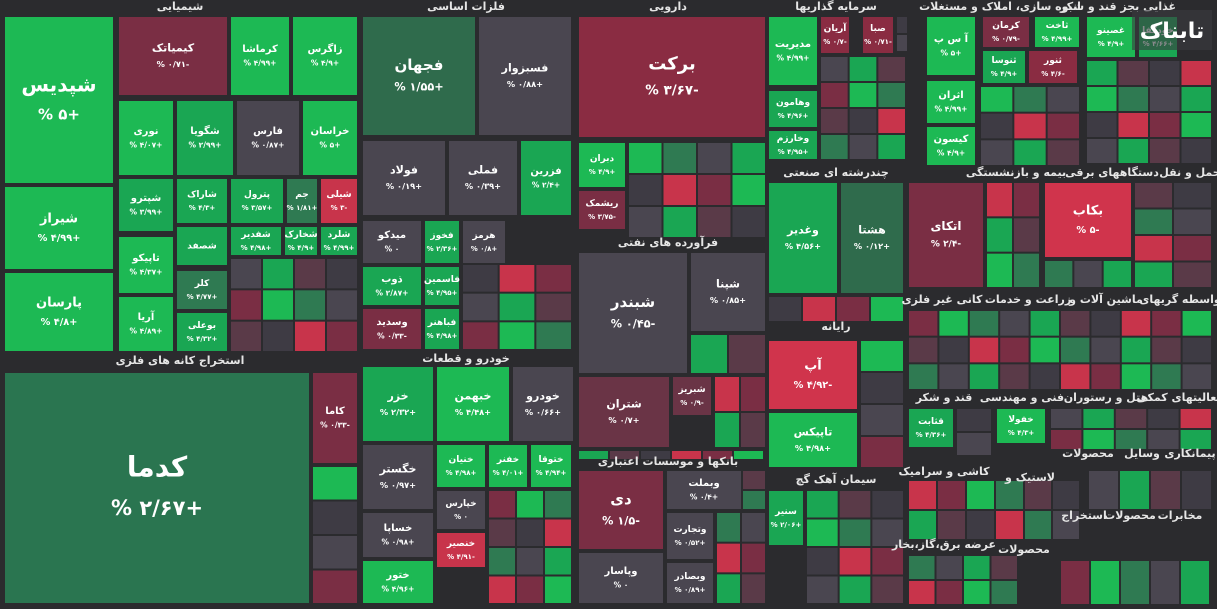 The width and height of the screenshot is (1217, 609). I want to click on stock-cell: کرماشا +۴/۹۹ %, so click(260, 56).